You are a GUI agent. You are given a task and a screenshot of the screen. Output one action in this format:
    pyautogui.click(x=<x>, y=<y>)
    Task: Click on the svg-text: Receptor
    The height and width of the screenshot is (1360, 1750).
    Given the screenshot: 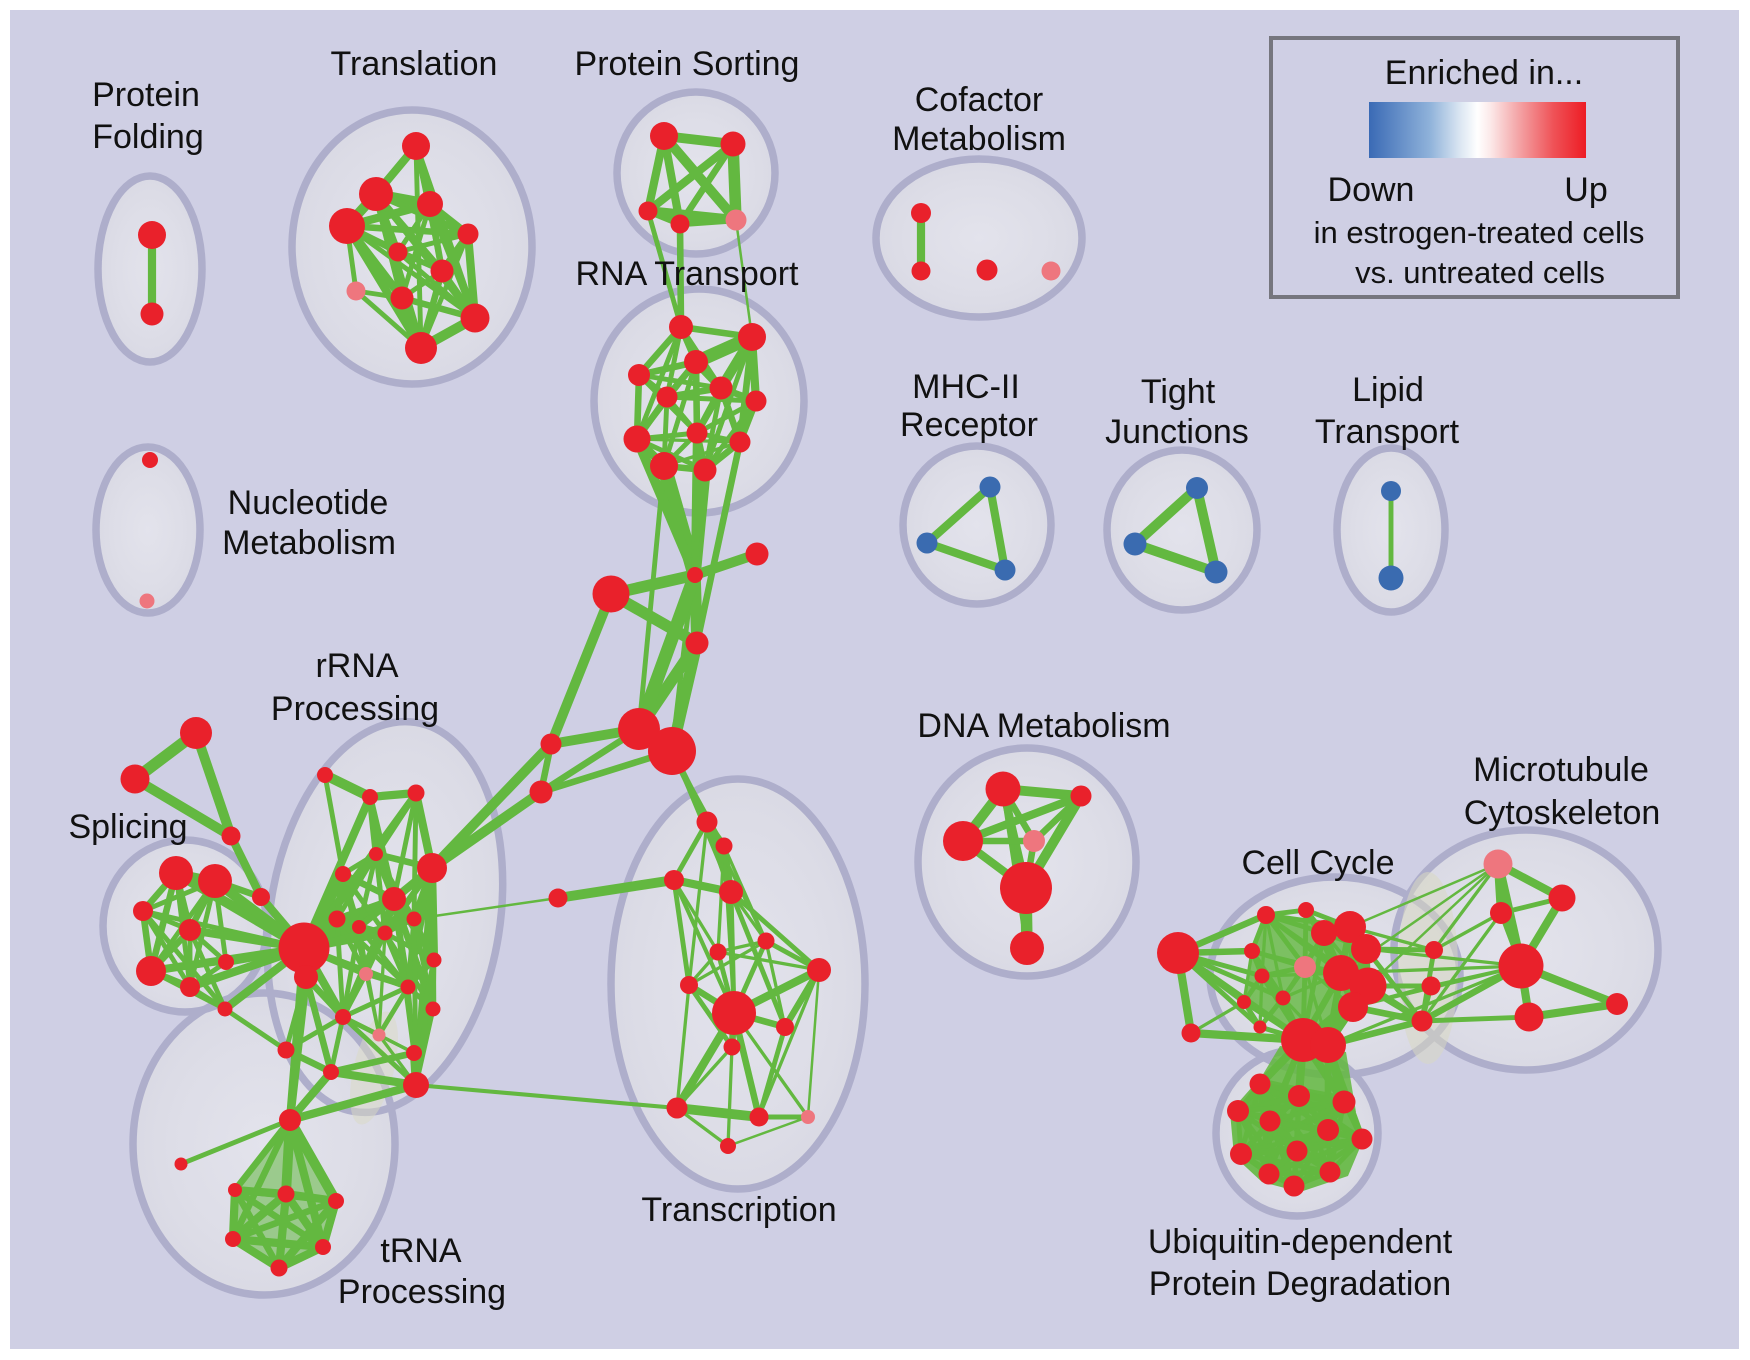 What is the action you would take?
    pyautogui.click(x=969, y=425)
    